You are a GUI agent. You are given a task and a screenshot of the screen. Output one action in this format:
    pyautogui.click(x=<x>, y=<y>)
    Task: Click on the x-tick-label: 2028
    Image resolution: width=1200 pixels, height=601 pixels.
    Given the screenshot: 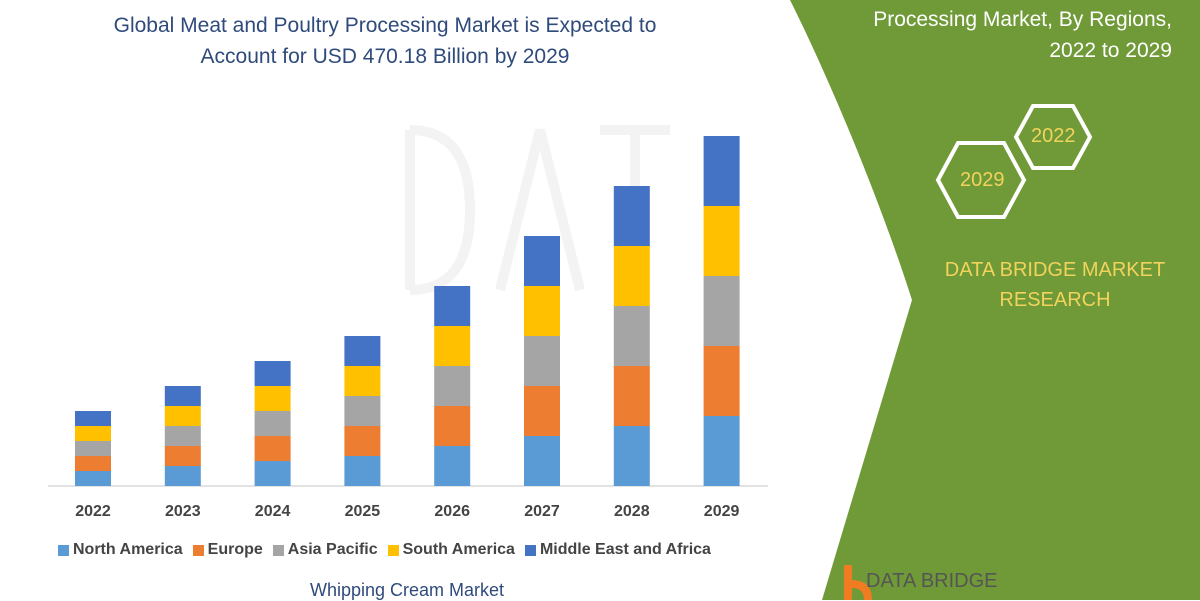 What is the action you would take?
    pyautogui.click(x=632, y=511)
    